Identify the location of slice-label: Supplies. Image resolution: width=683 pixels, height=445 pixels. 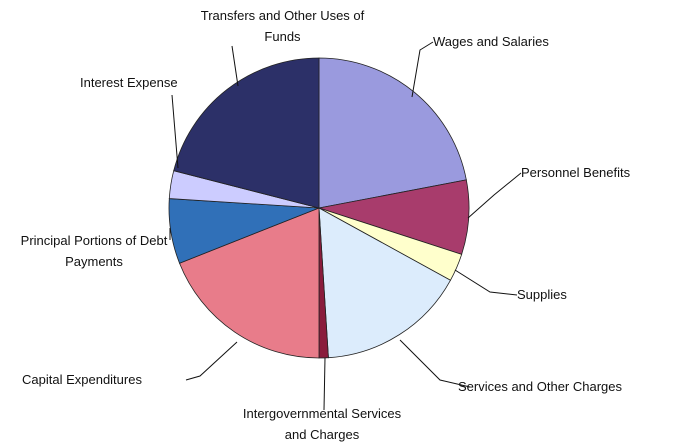
(542, 294).